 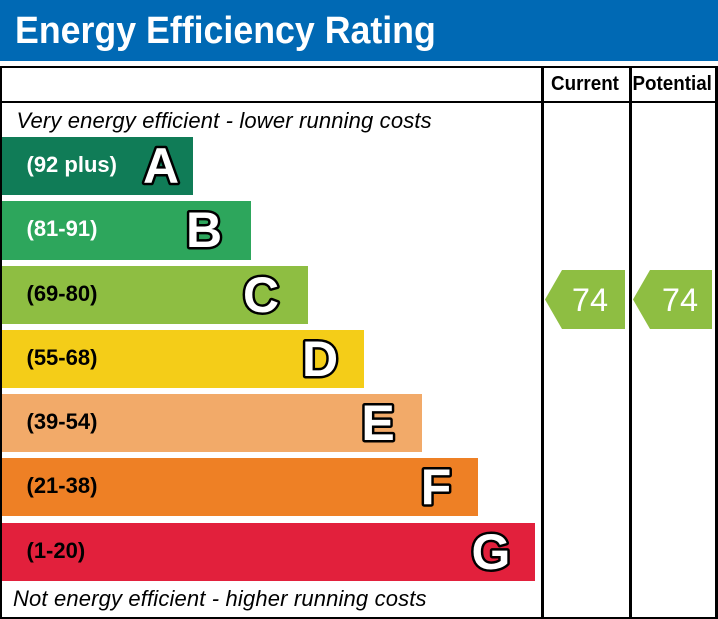 I want to click on svg-text: A, so click(x=161, y=166).